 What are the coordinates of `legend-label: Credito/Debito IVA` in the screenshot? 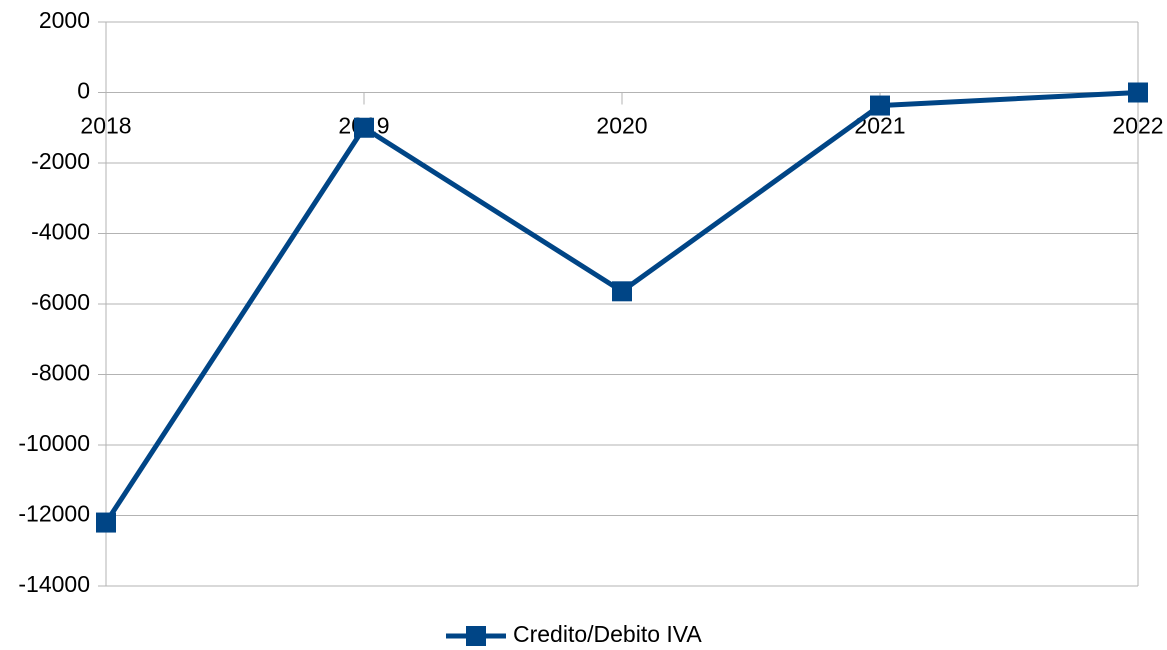 It's located at (607, 634).